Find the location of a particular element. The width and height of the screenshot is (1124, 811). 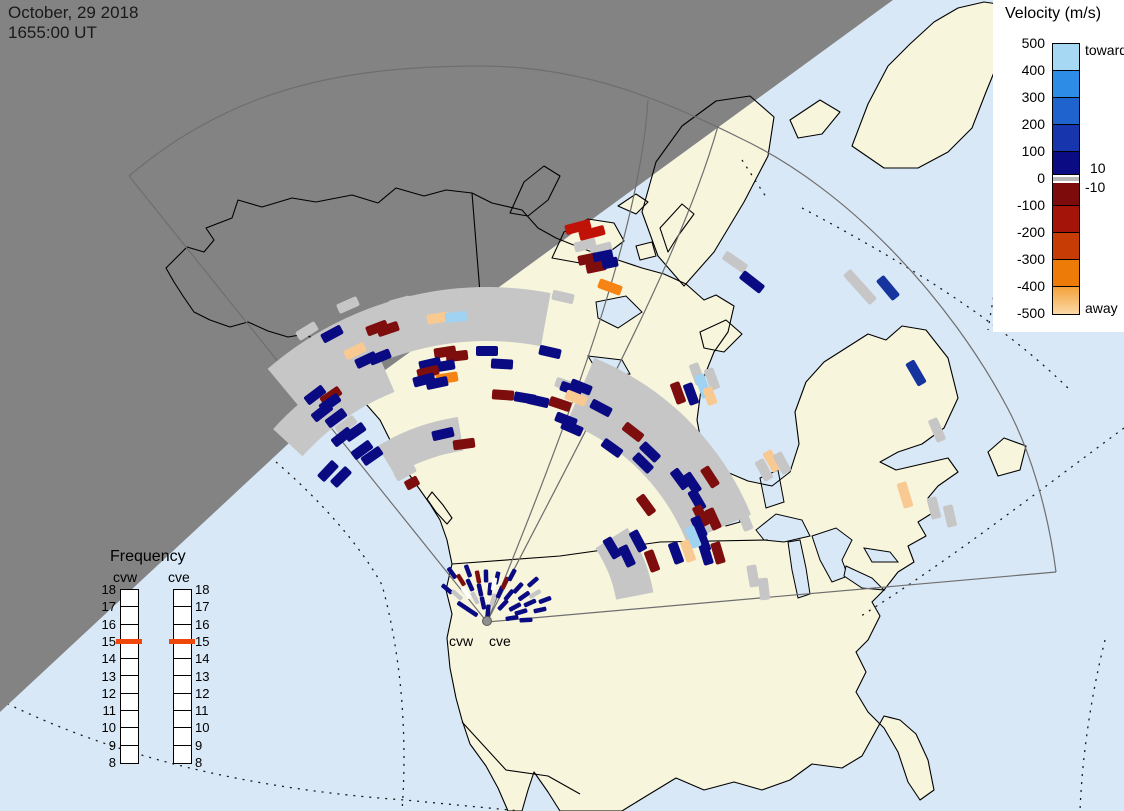

near-range-cell-dred is located at coordinates (461, 580).